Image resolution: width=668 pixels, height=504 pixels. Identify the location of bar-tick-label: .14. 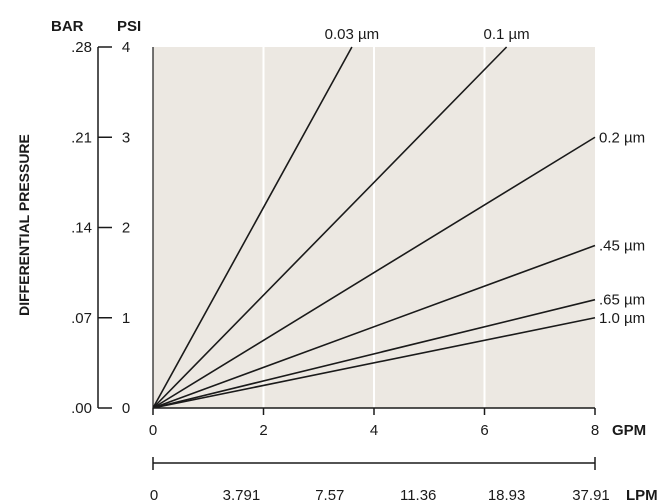
(81, 228).